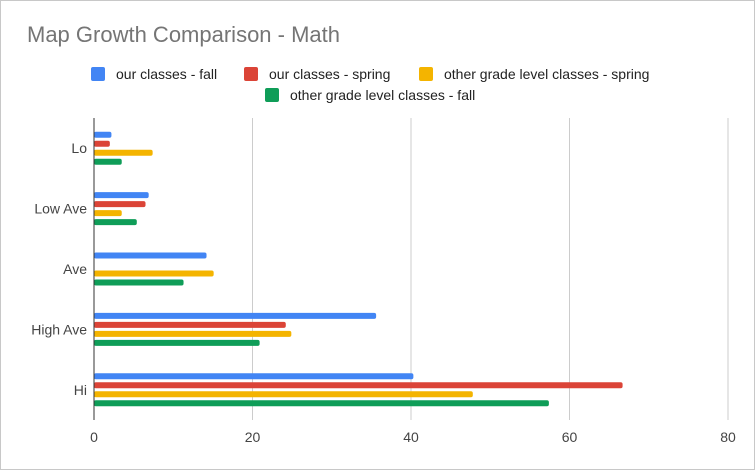  What do you see at coordinates (94, 437) in the screenshot?
I see `x-tick-label: 0` at bounding box center [94, 437].